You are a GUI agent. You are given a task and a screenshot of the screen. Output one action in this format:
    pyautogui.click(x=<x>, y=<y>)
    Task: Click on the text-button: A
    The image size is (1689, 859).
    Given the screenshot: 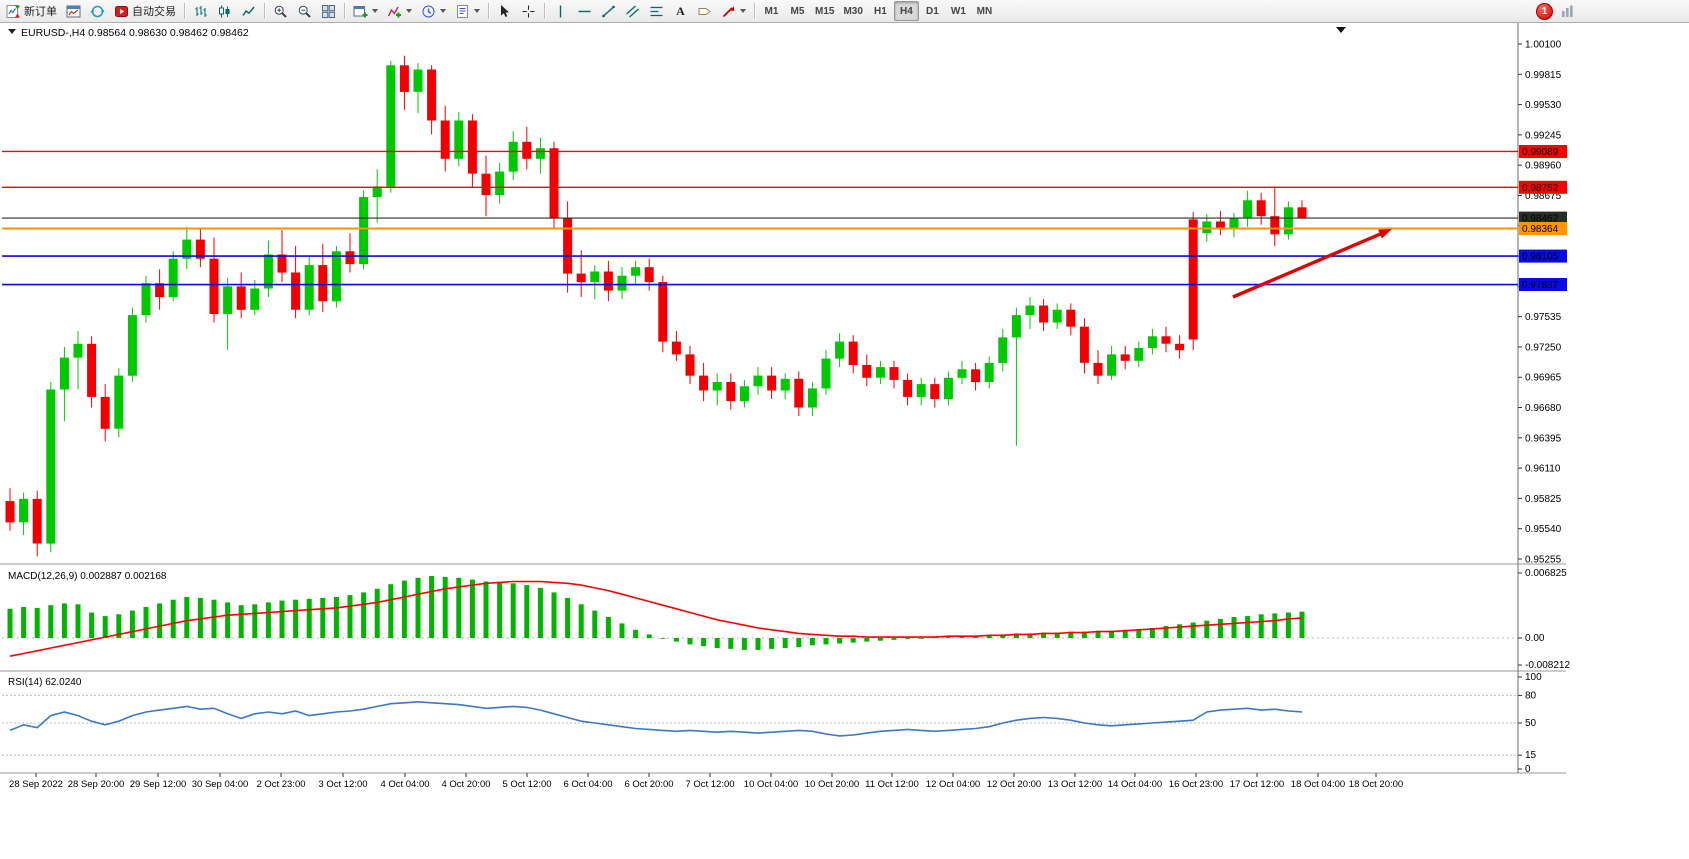 What is the action you would take?
    pyautogui.click(x=680, y=11)
    